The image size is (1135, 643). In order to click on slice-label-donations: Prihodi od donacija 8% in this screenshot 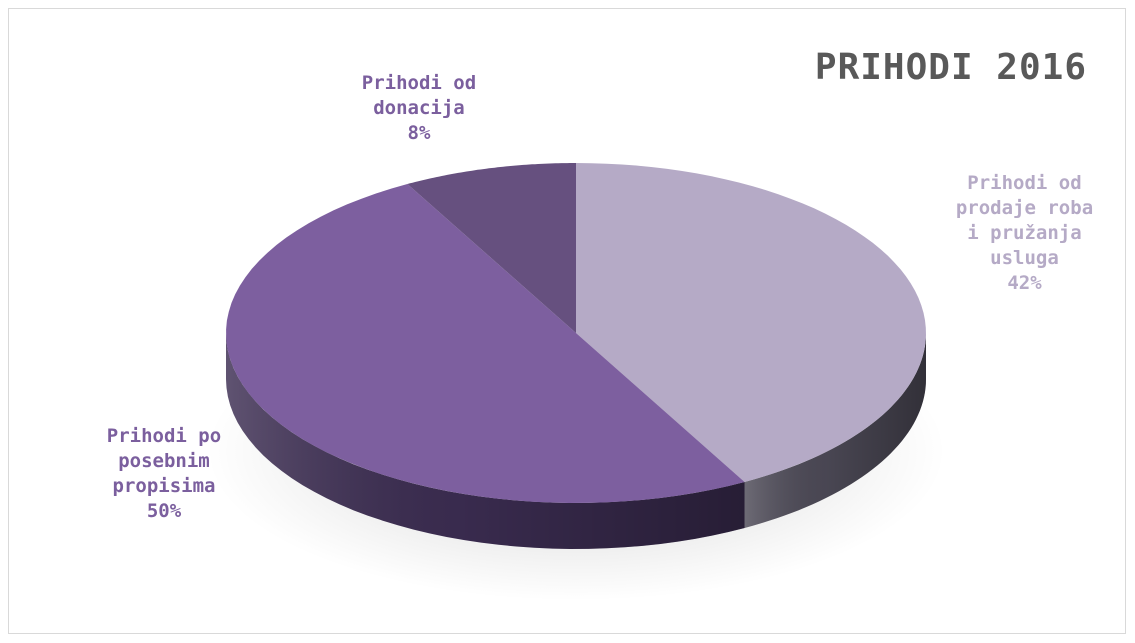, I will do `click(419, 108)`.